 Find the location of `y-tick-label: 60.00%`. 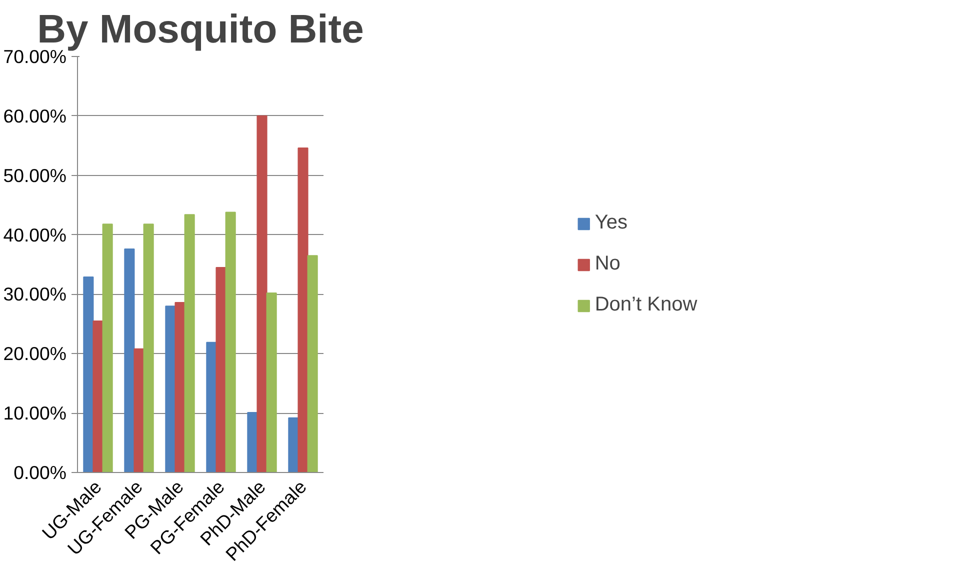

y-tick-label: 60.00% is located at coordinates (35, 115).